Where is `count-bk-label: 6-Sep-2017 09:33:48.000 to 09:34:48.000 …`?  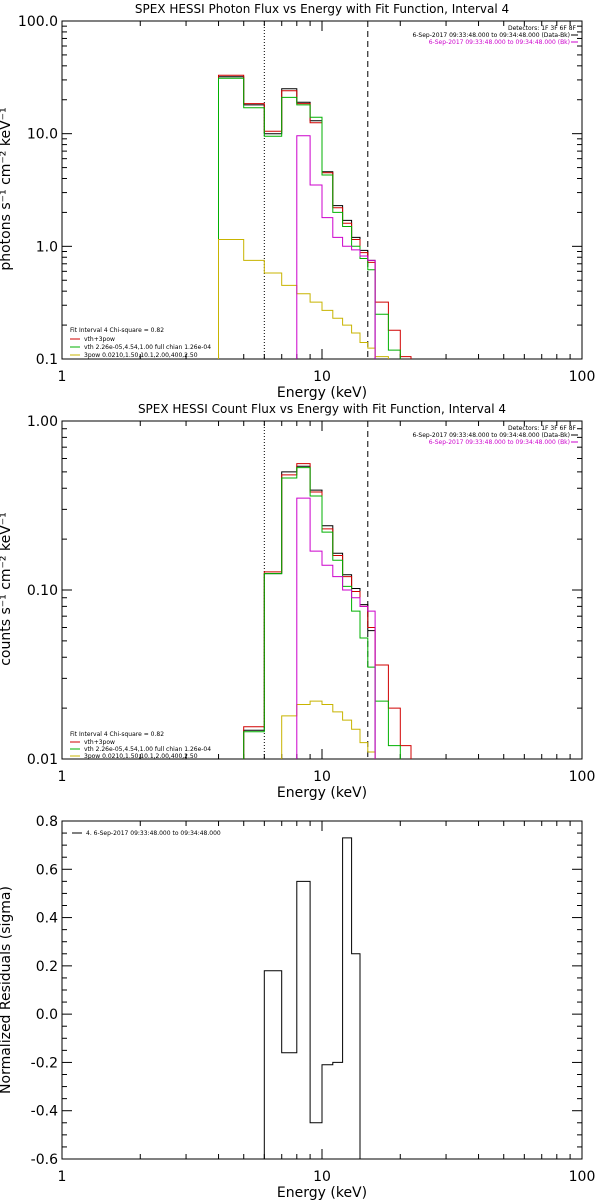
count-bk-label: 6-Sep-2017 09:33:48.000 to 09:34:48.000 … is located at coordinates (499, 442).